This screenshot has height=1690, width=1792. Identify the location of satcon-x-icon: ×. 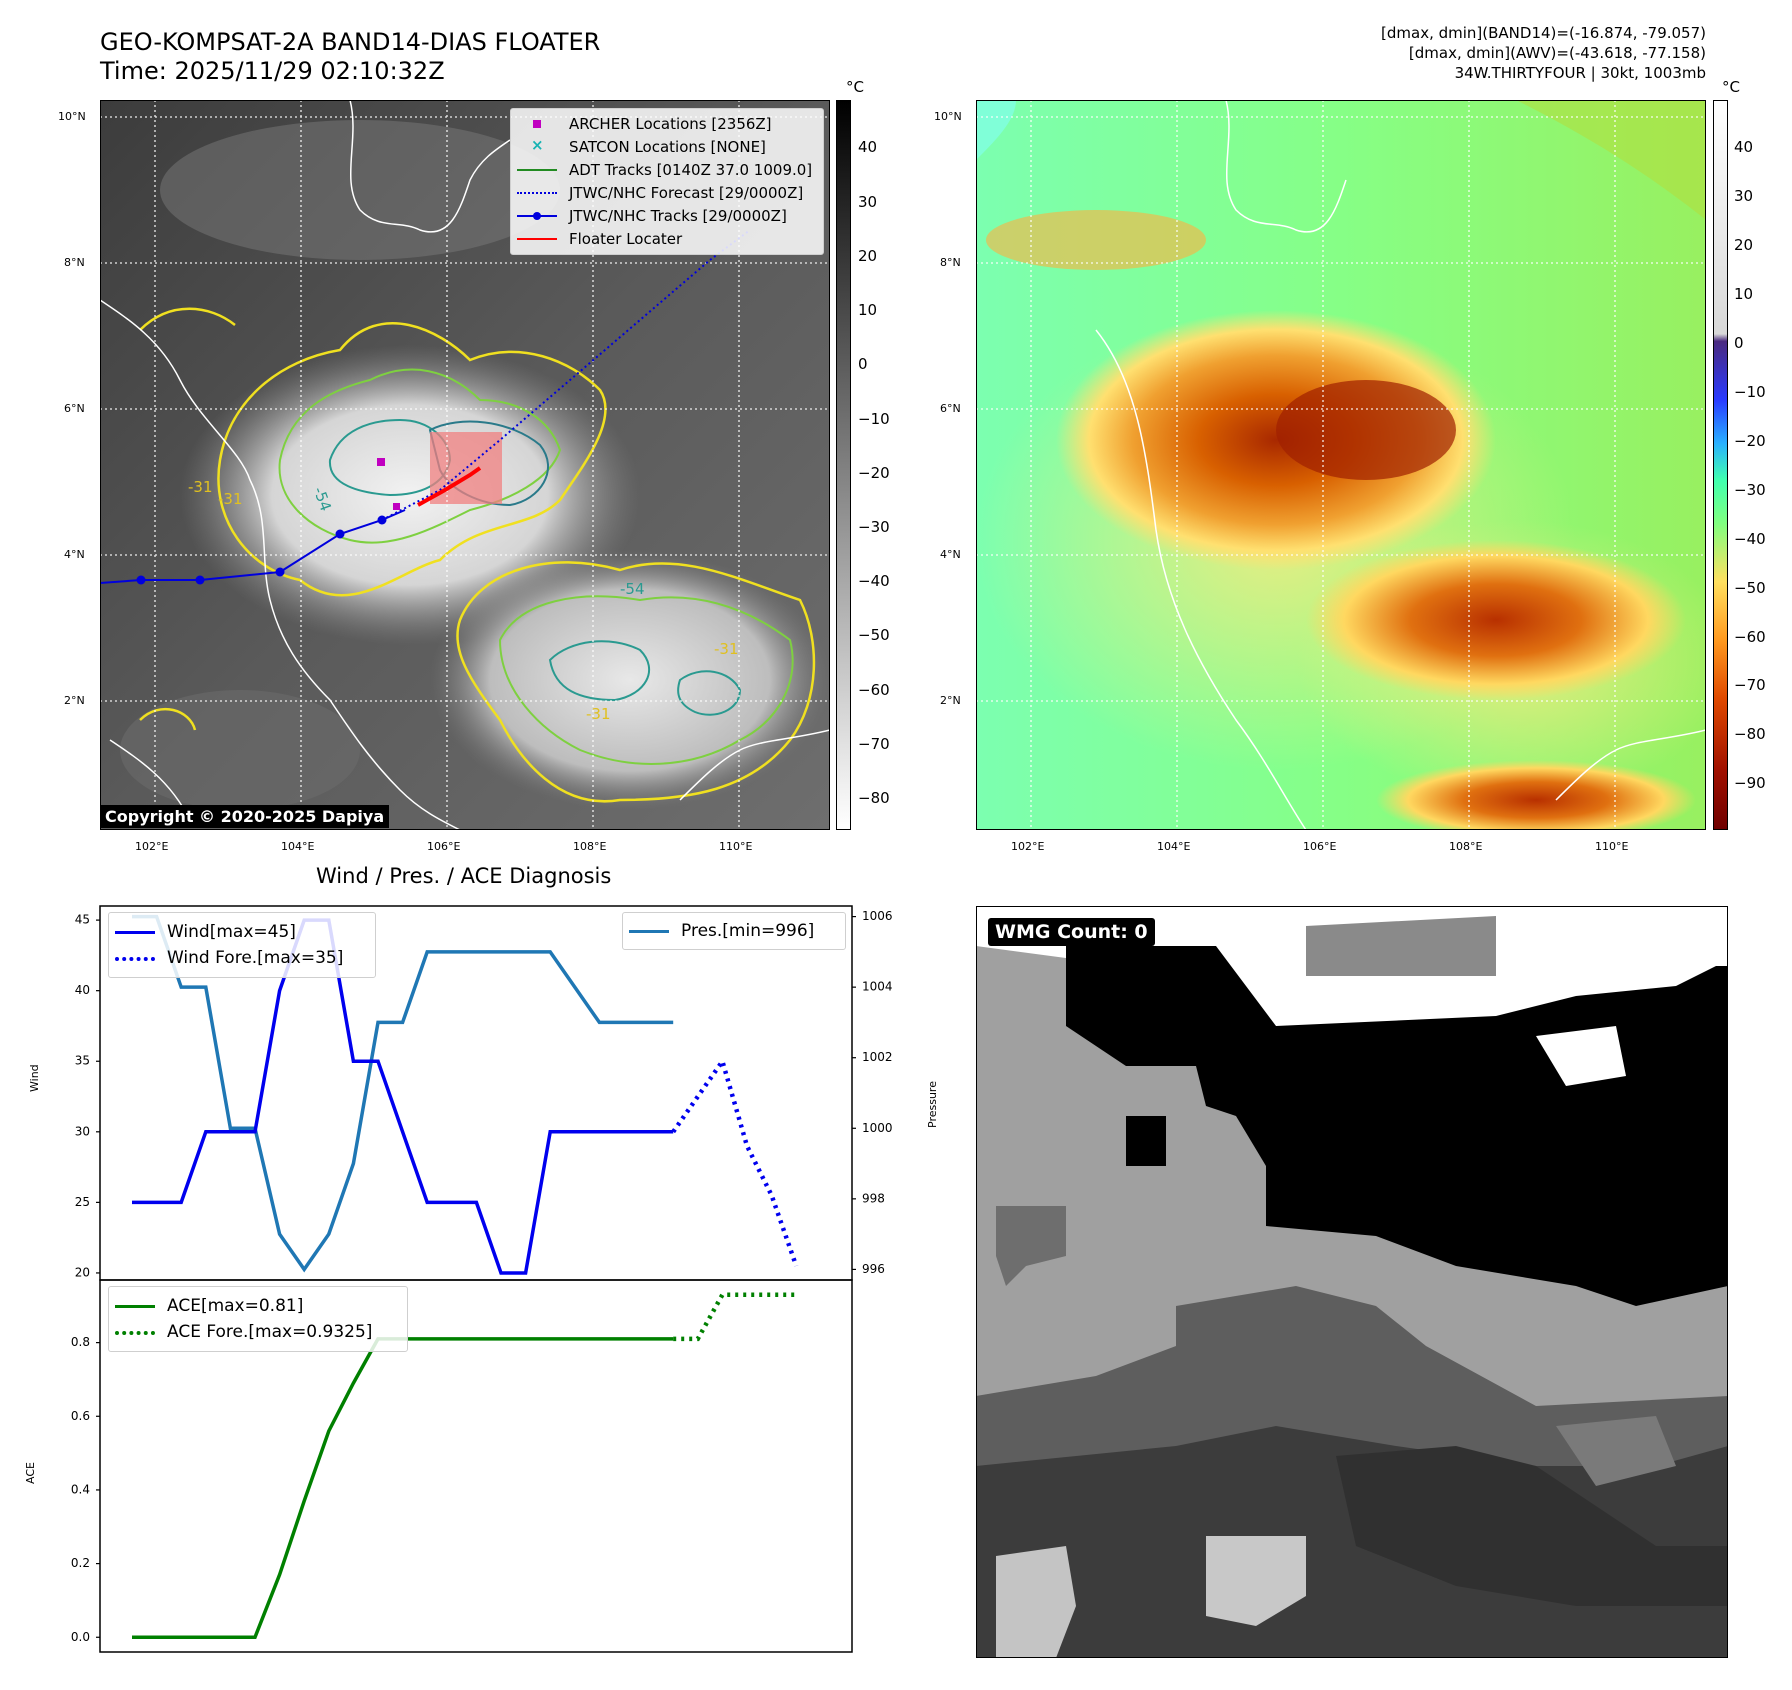
(537, 144).